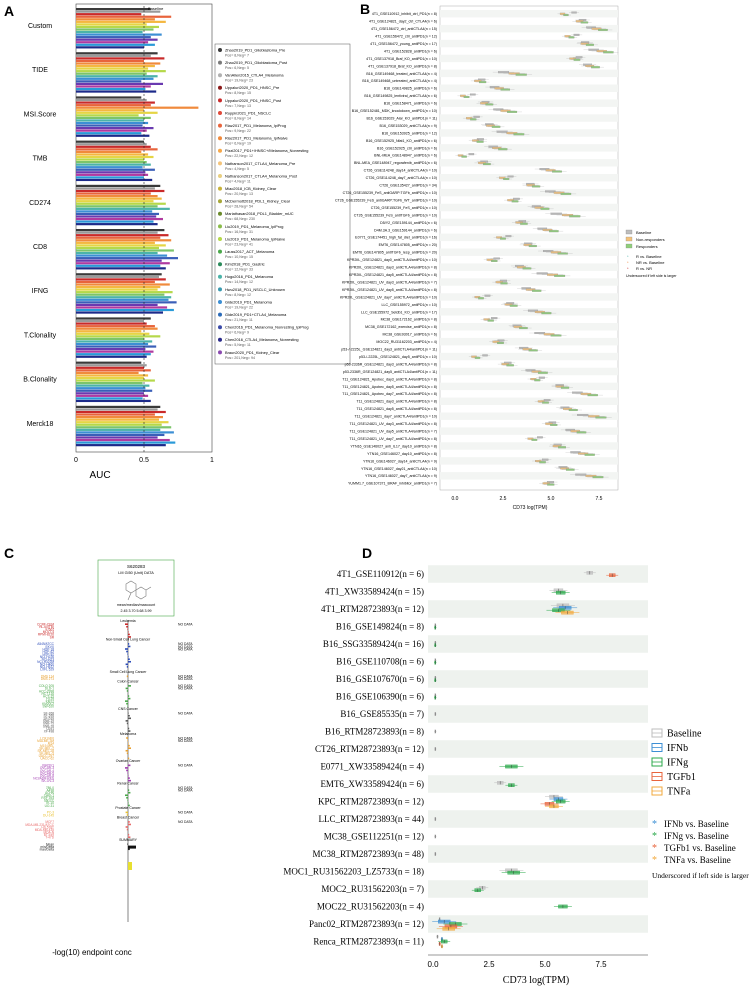 Image resolution: width=749 pixels, height=1002 pixels. I want to click on panel-c-cell-line: NCI-H226, so click(47, 657).